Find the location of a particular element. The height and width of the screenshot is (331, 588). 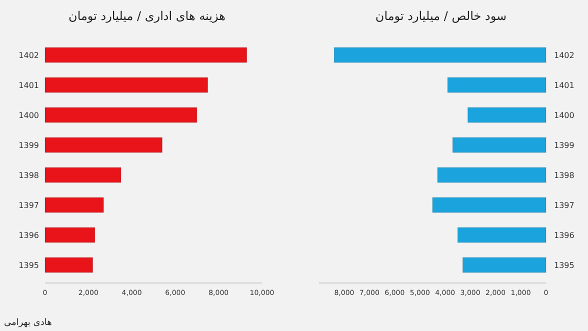

text: هادی بهرامی is located at coordinates (28, 323).